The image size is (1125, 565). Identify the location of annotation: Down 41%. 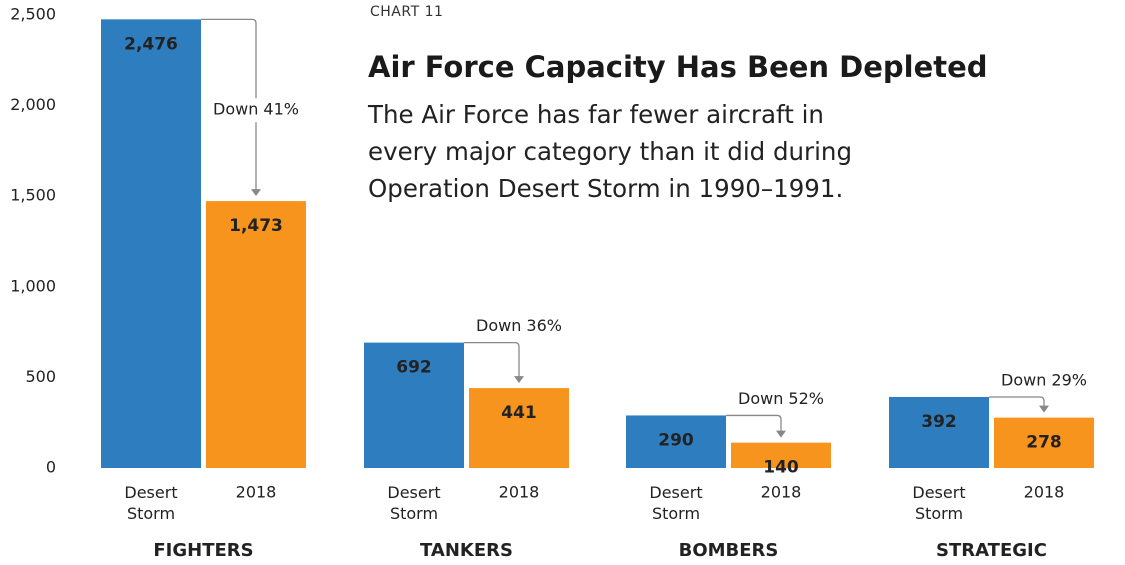
(256, 109).